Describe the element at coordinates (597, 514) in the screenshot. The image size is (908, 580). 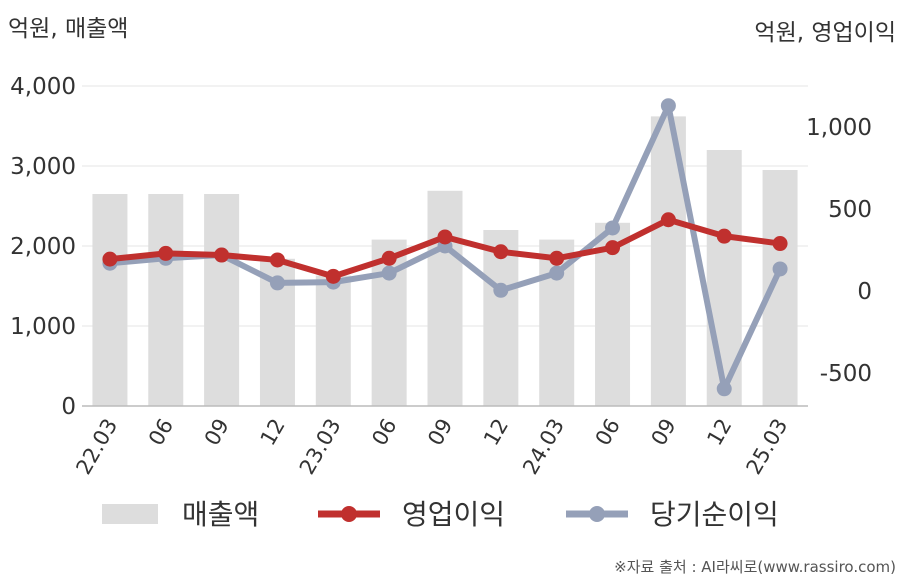
I see `legend-swatch-net-income-dot` at that location.